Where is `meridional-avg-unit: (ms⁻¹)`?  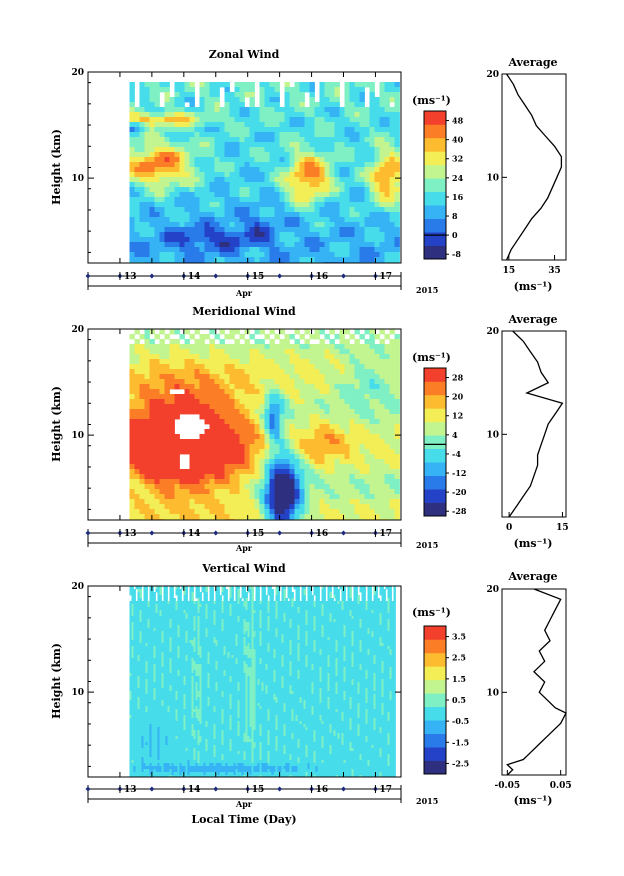
meridional-avg-unit: (ms⁻¹) is located at coordinates (533, 543).